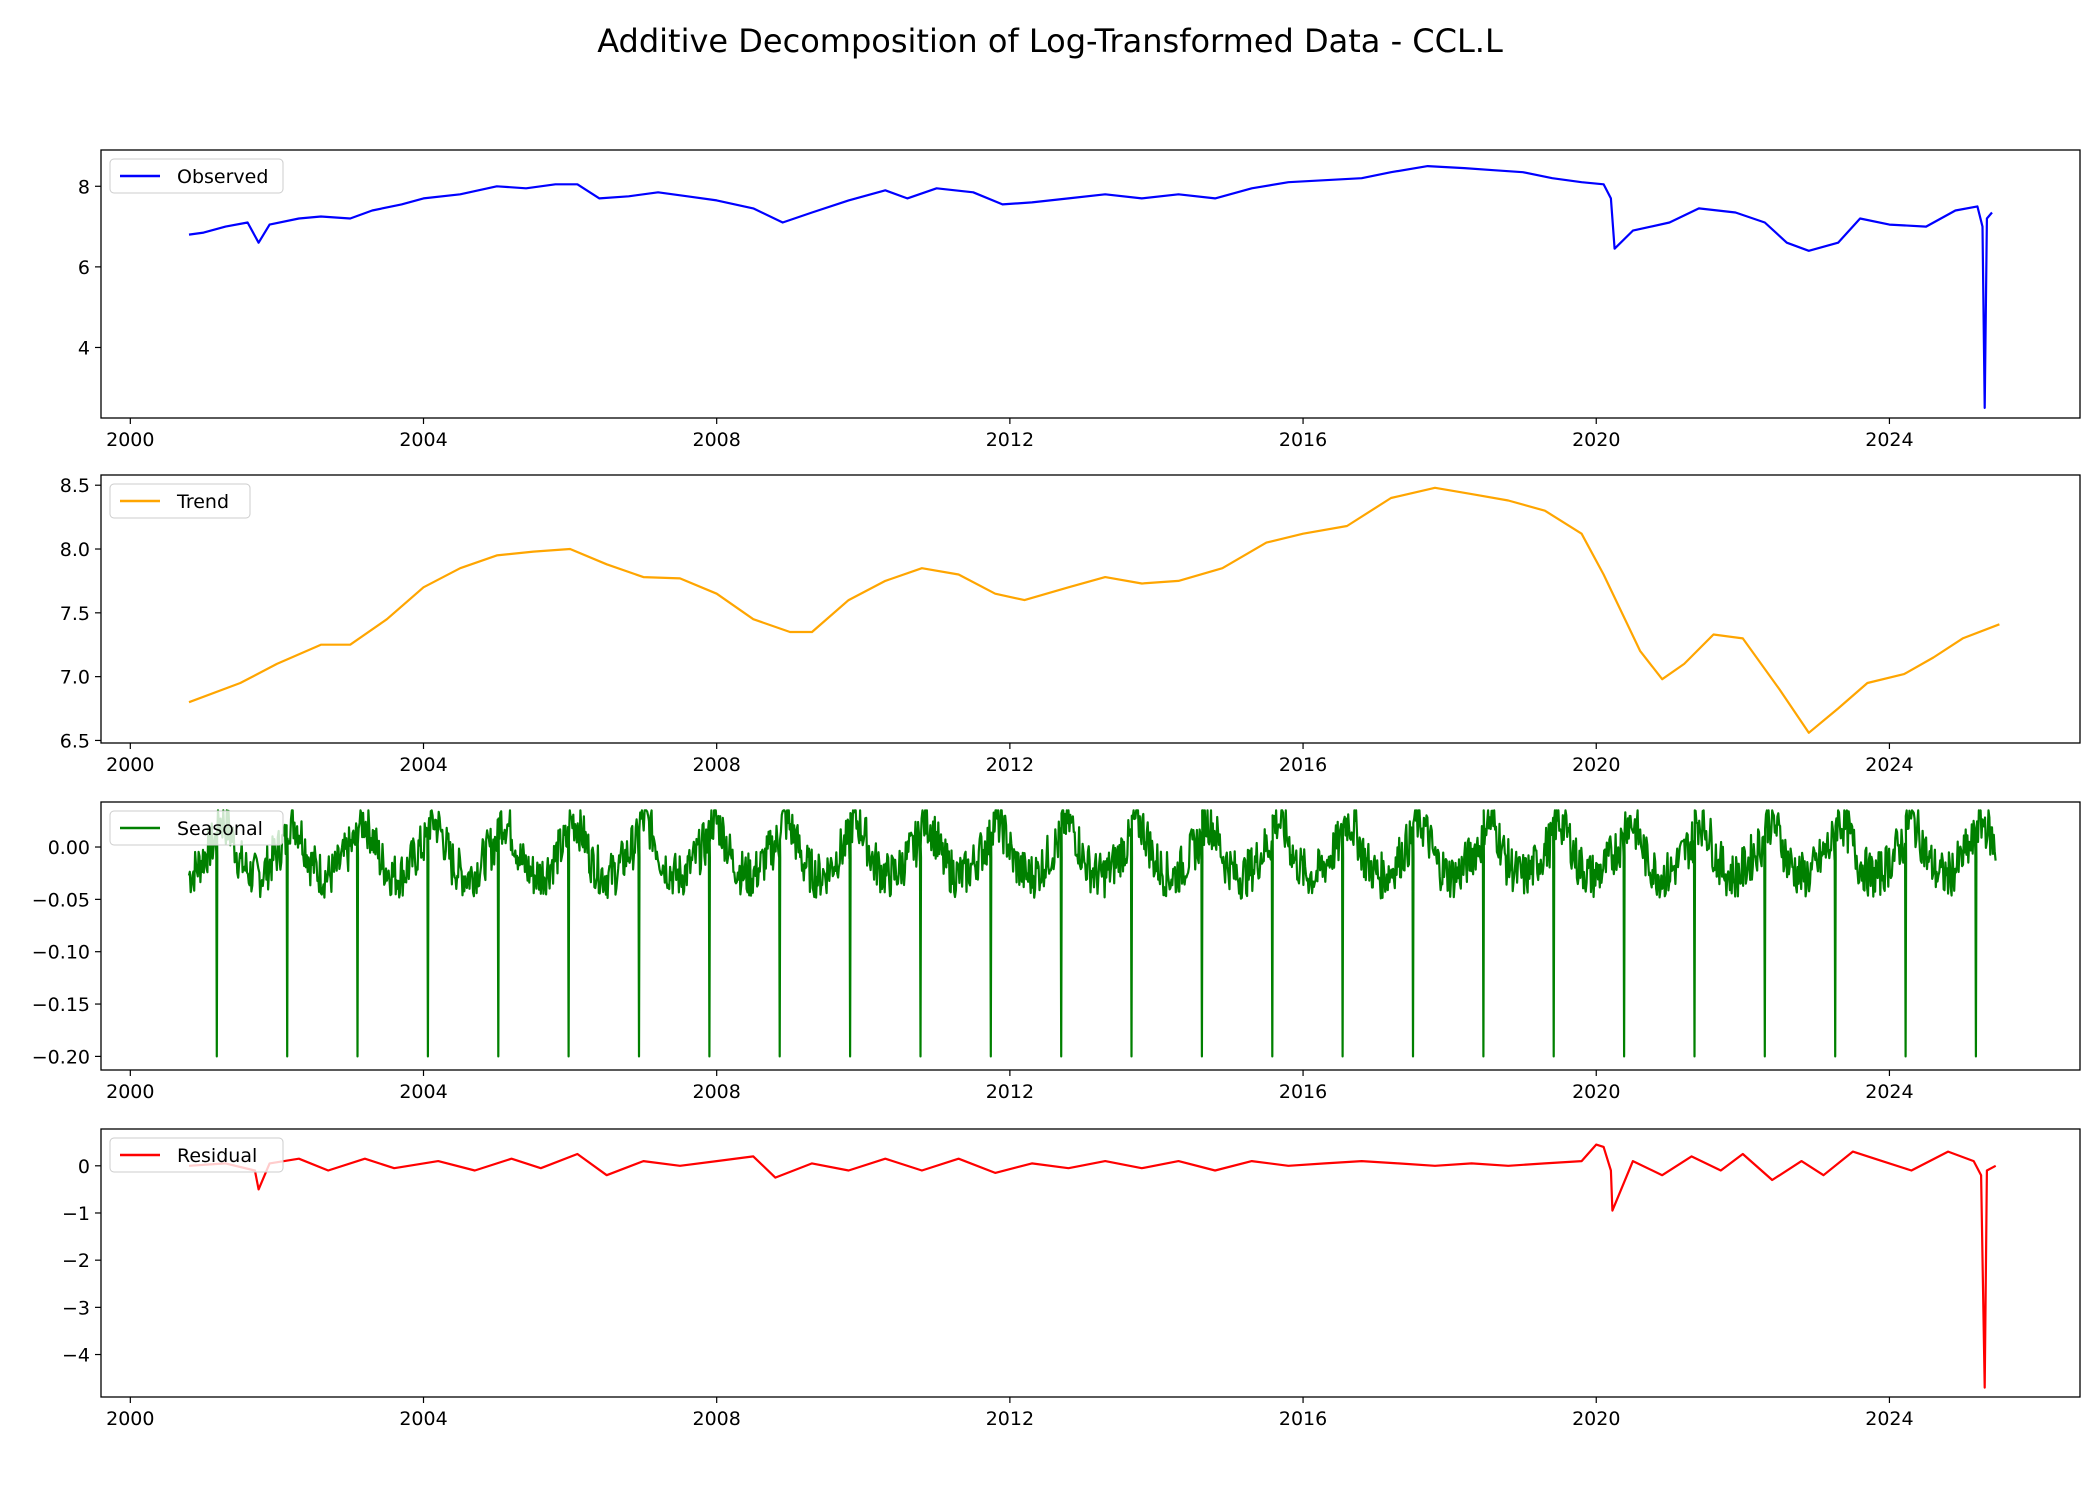 This screenshot has height=1500, width=2100. I want to click on residual-legend: Residual, so click(196, 1155).